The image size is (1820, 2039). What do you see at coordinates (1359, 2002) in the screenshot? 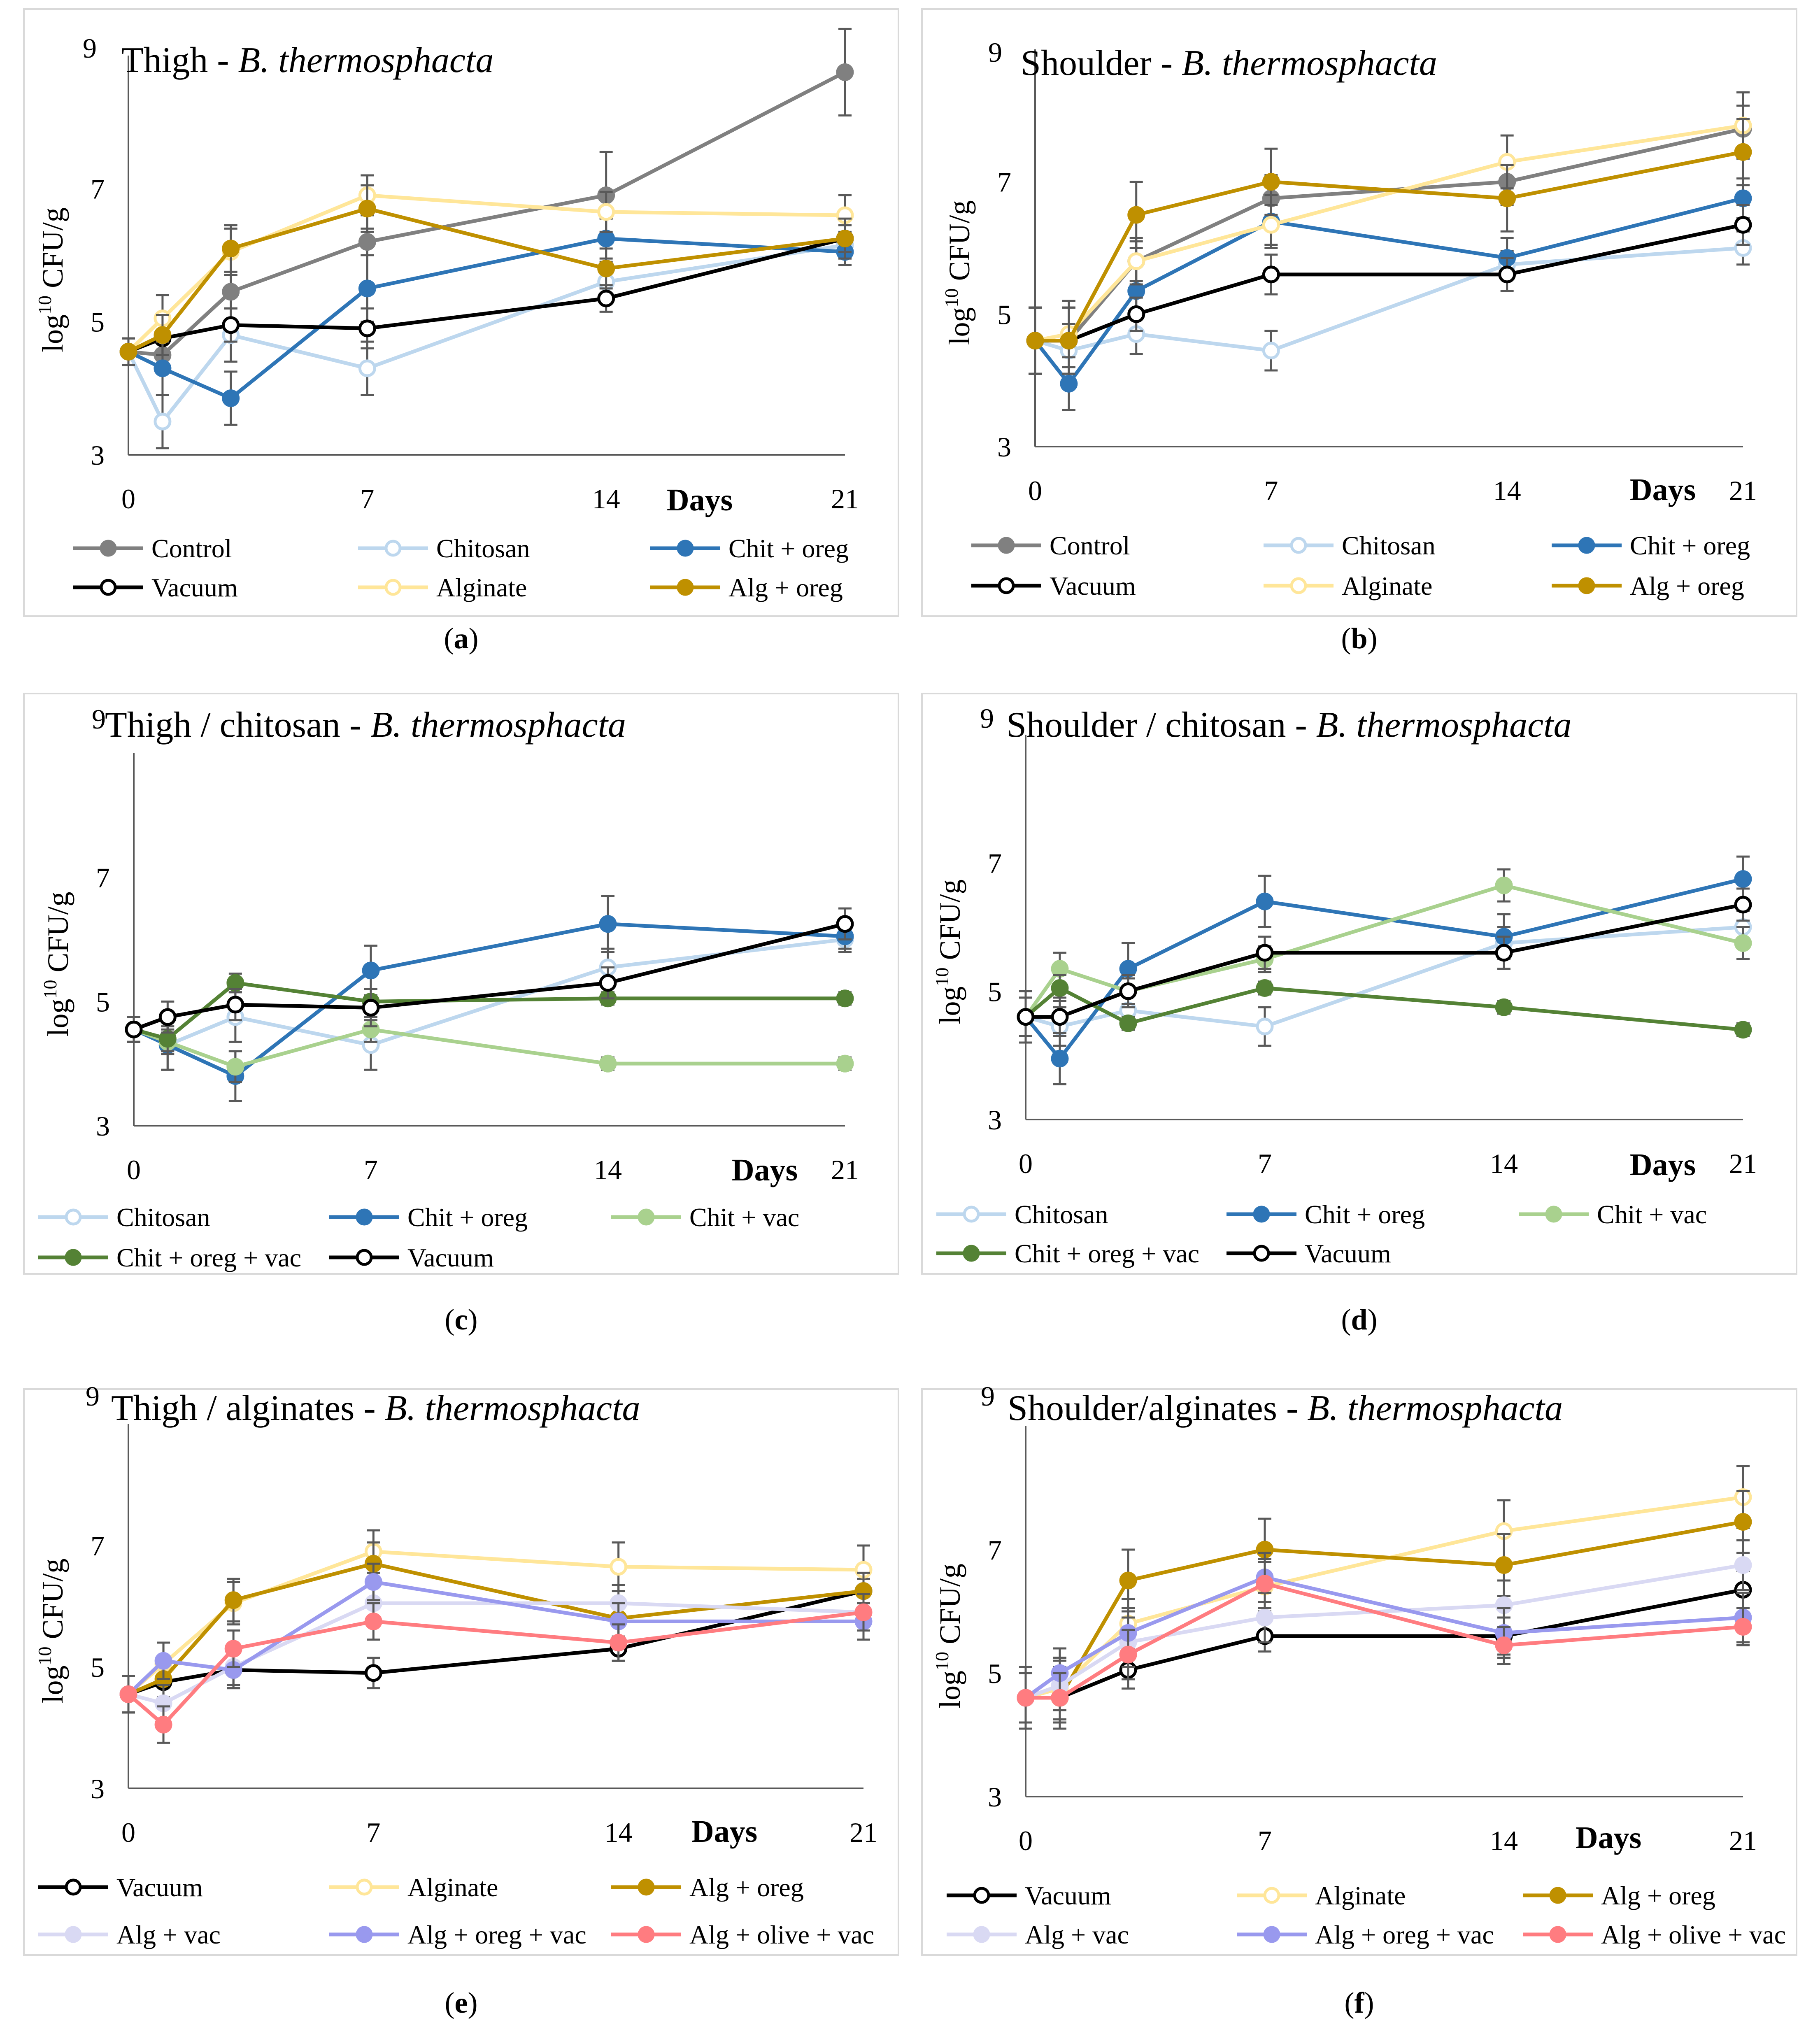
I see `panel-caption: (f)` at bounding box center [1359, 2002].